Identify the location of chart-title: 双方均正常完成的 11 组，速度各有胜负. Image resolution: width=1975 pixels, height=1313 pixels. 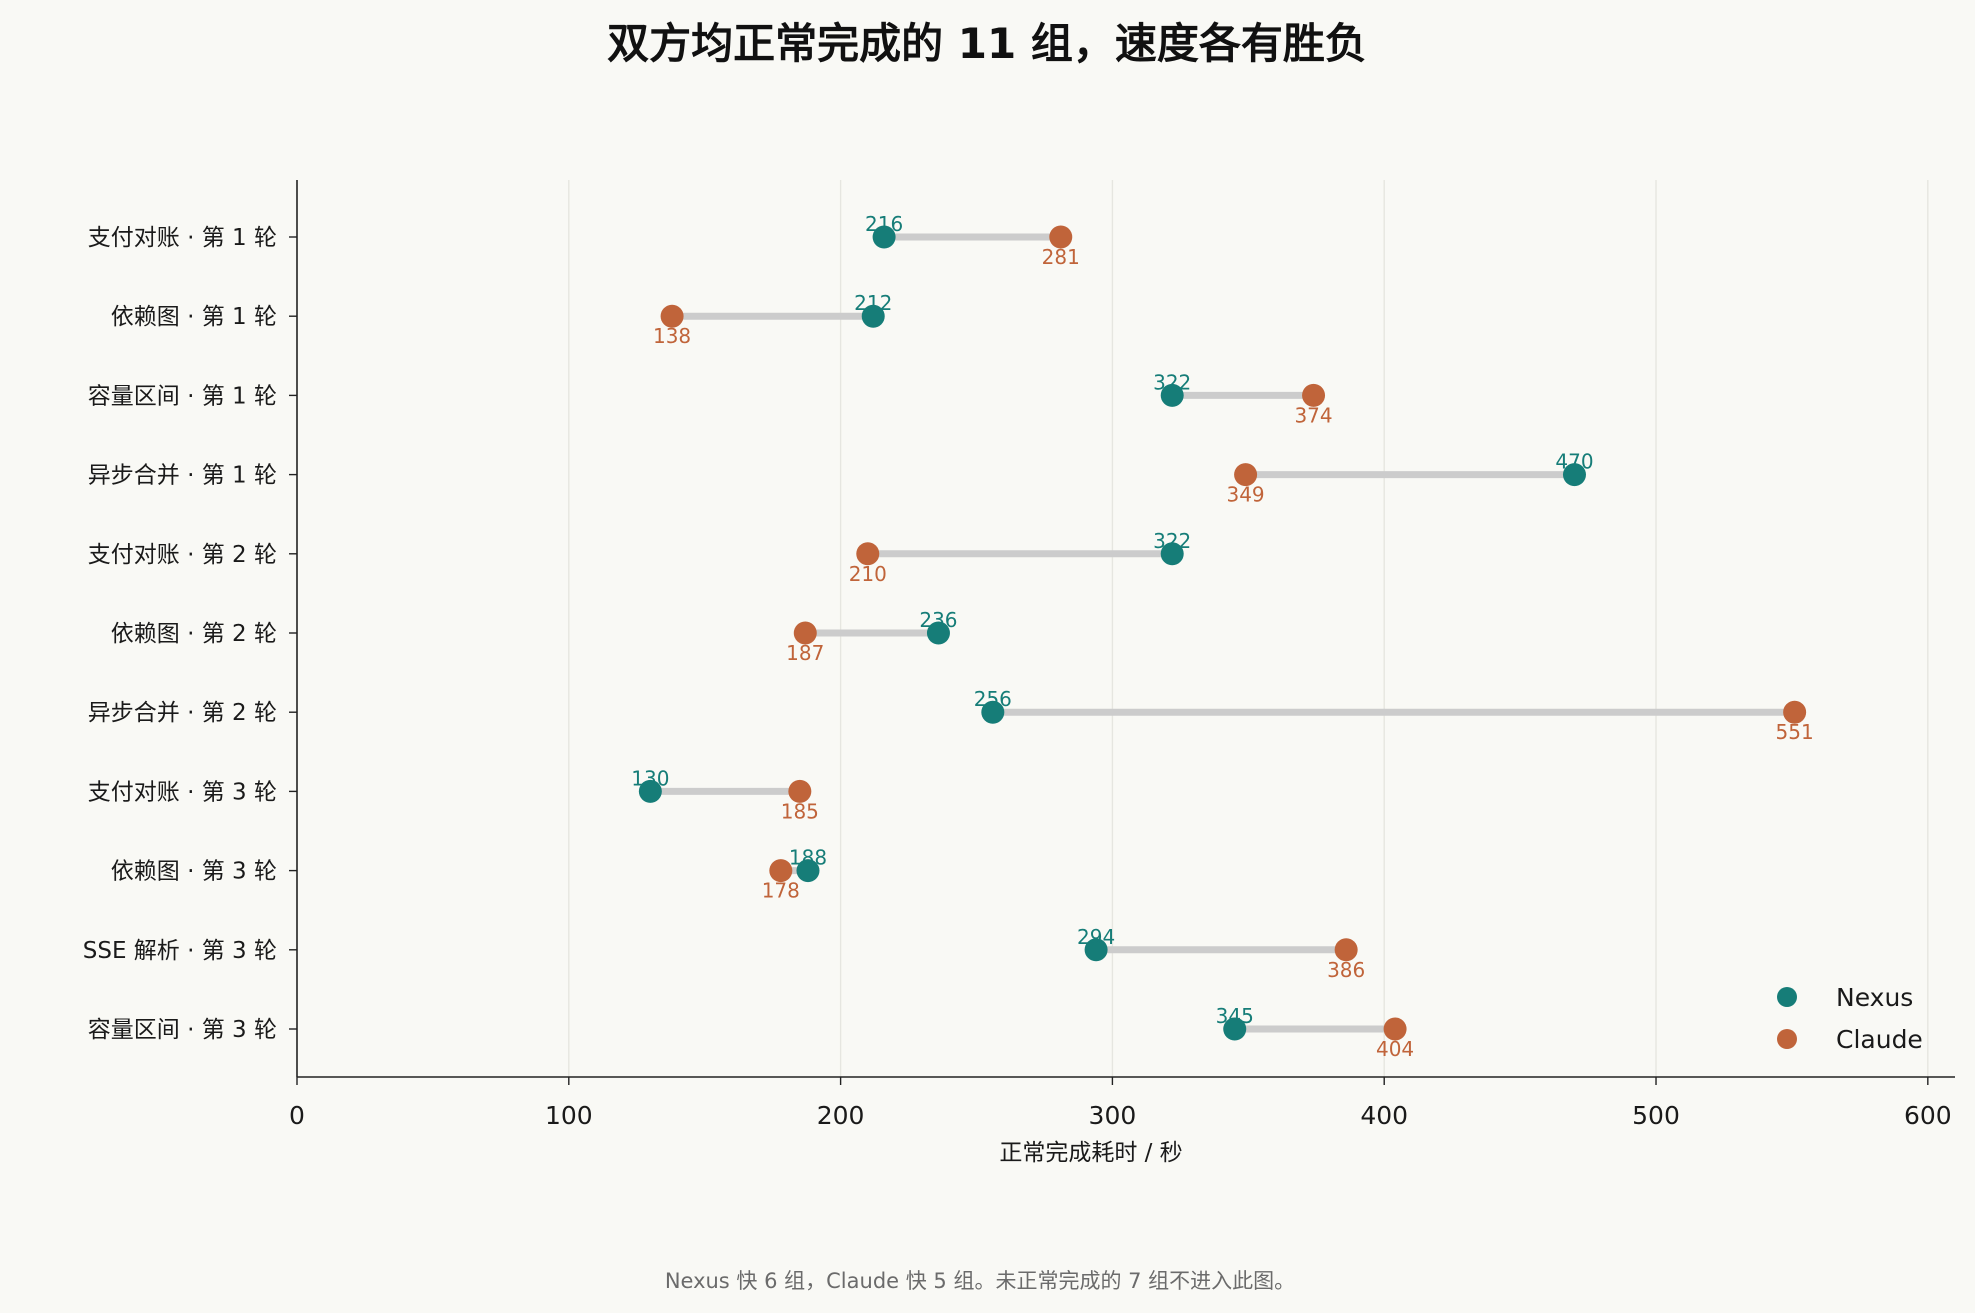
(987, 43).